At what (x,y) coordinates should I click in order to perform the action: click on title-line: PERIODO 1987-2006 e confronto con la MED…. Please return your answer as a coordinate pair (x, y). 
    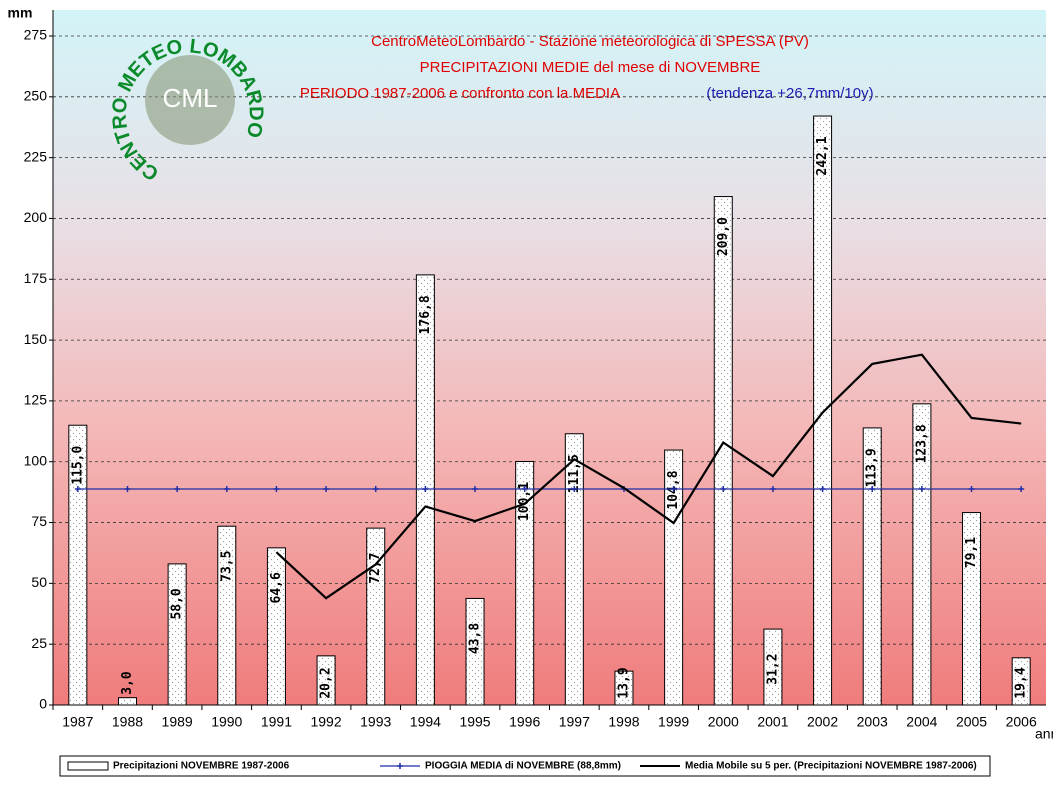
    Looking at the image, I should click on (460, 93).